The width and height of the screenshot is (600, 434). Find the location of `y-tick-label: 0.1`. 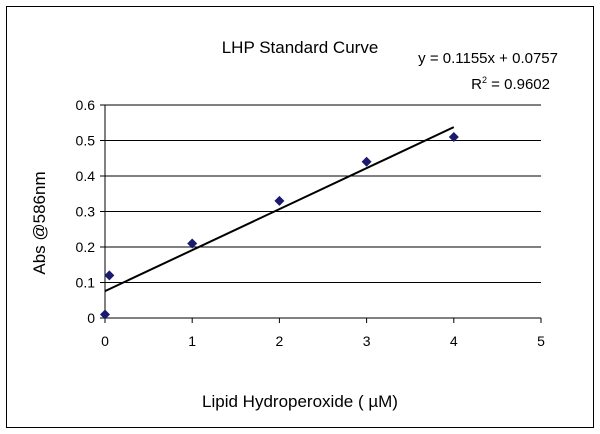

y-tick-label: 0.1 is located at coordinates (86, 283).